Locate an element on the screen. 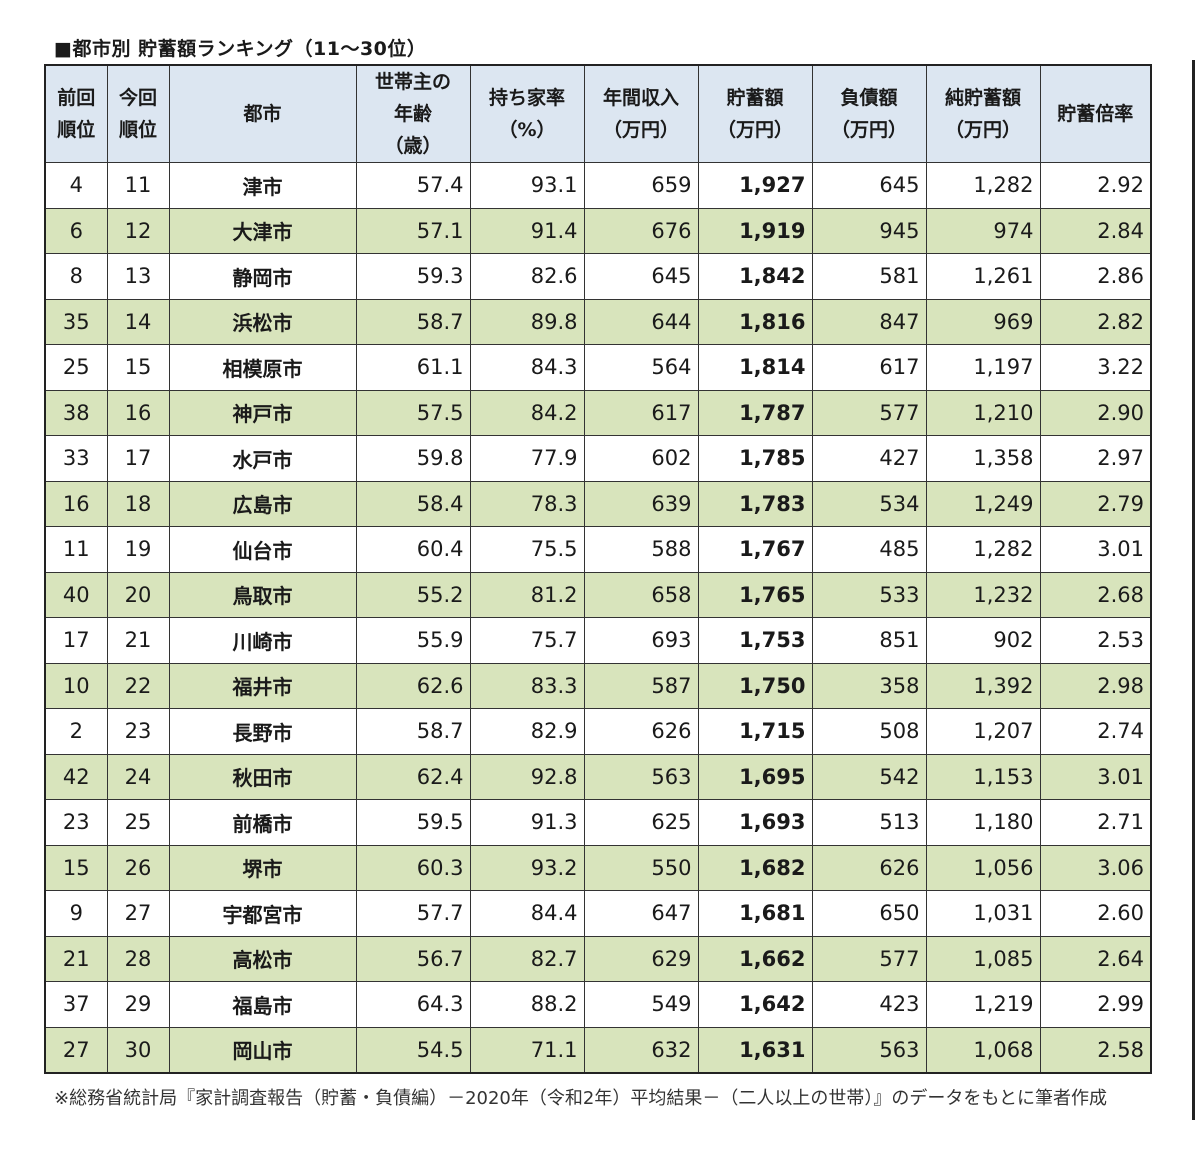  cell-net-savings: 1,056 is located at coordinates (983, 867).